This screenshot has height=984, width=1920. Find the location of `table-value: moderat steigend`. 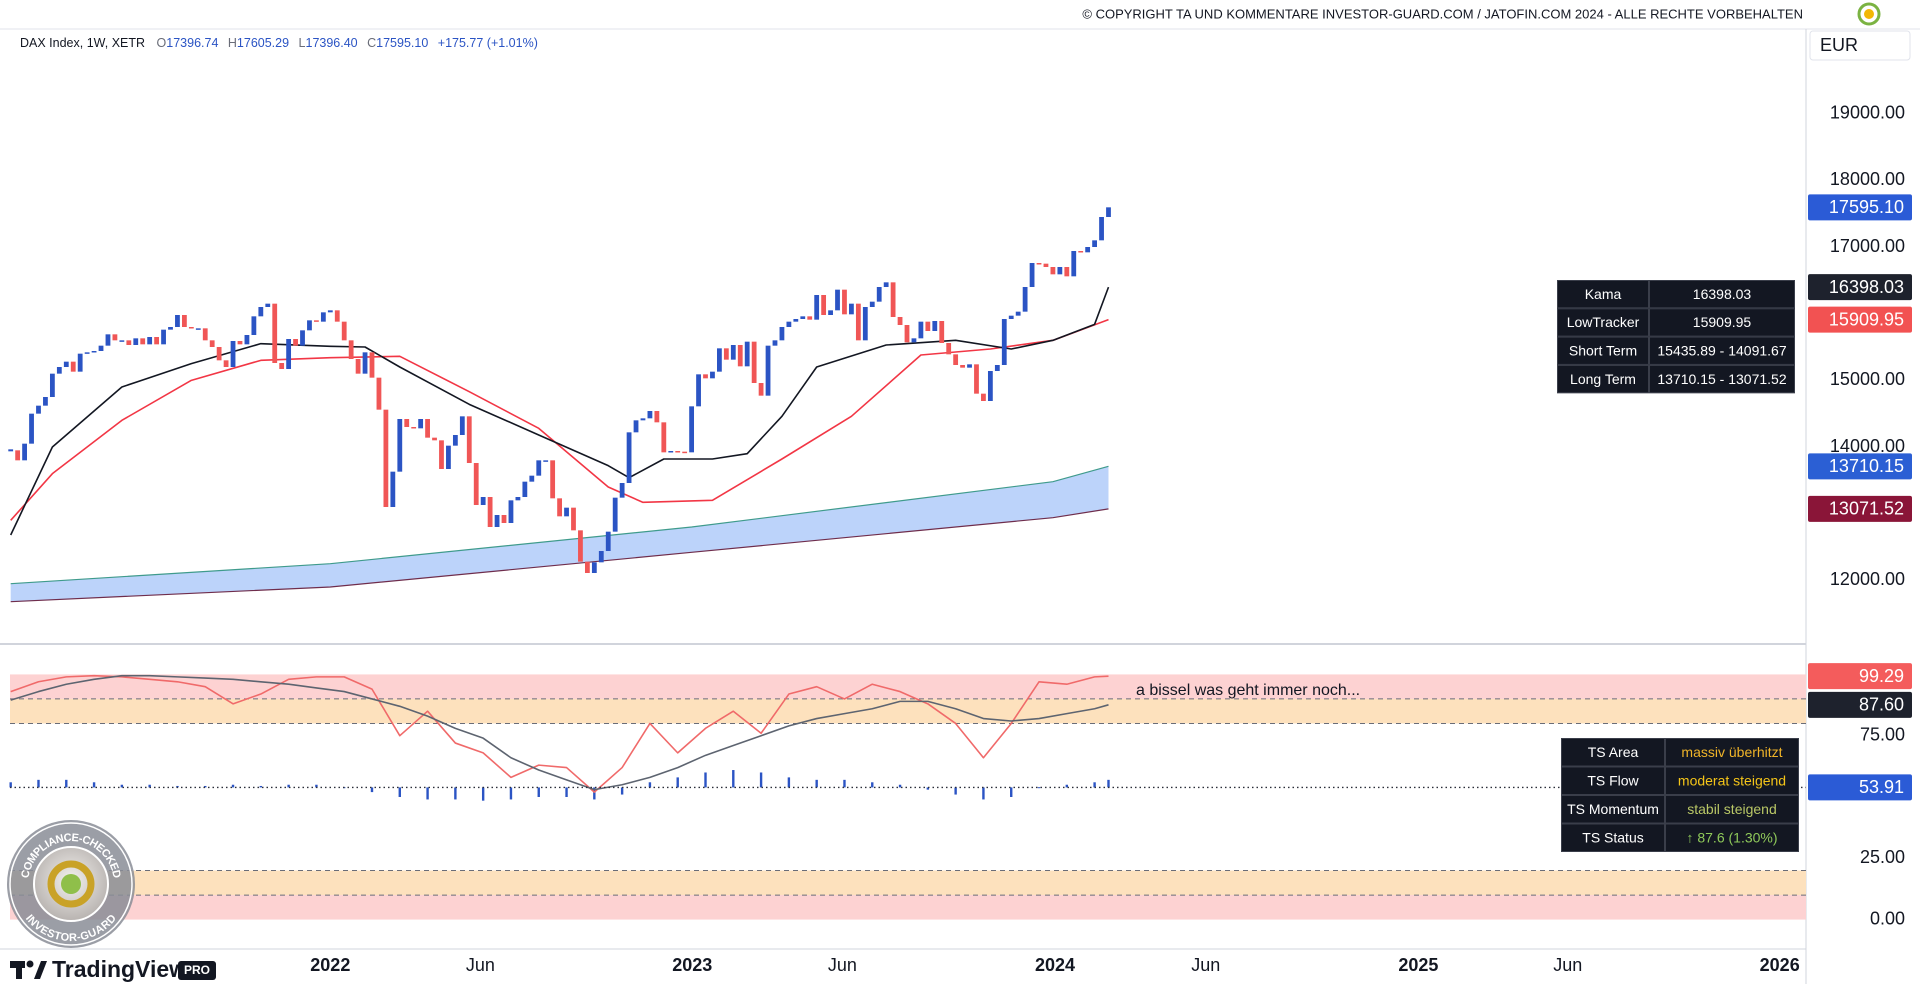

table-value: moderat steigend is located at coordinates (1732, 780).